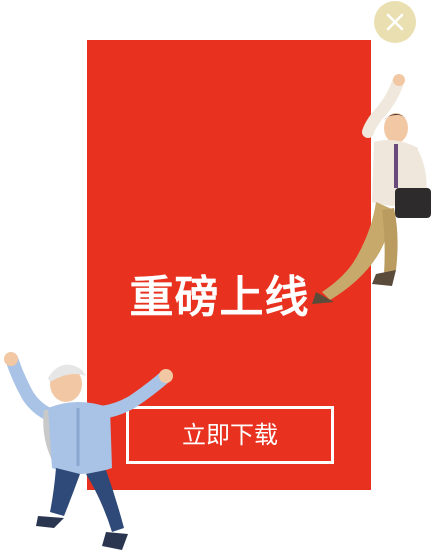 The height and width of the screenshot is (558, 439). Describe the element at coordinates (88, 451) in the screenshot. I see `jumping-man-illustration` at that location.